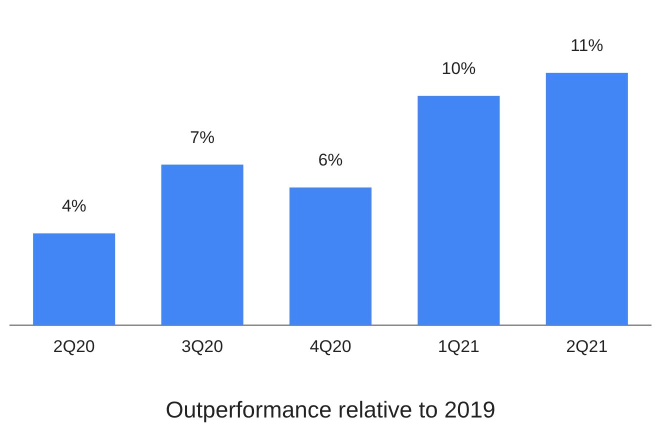 The width and height of the screenshot is (663, 437). What do you see at coordinates (202, 137) in the screenshot?
I see `data-label: 7%` at bounding box center [202, 137].